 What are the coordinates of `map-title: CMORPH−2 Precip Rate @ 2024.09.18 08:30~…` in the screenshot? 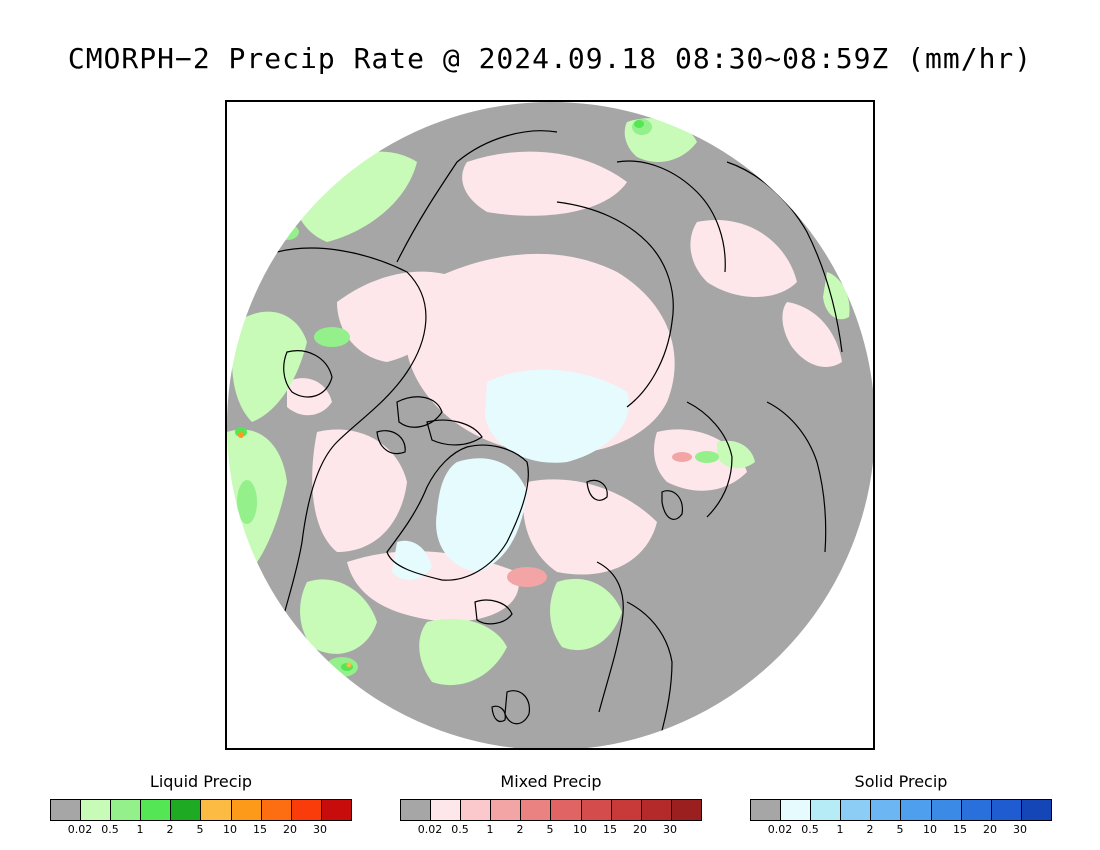 It's located at (550, 58).